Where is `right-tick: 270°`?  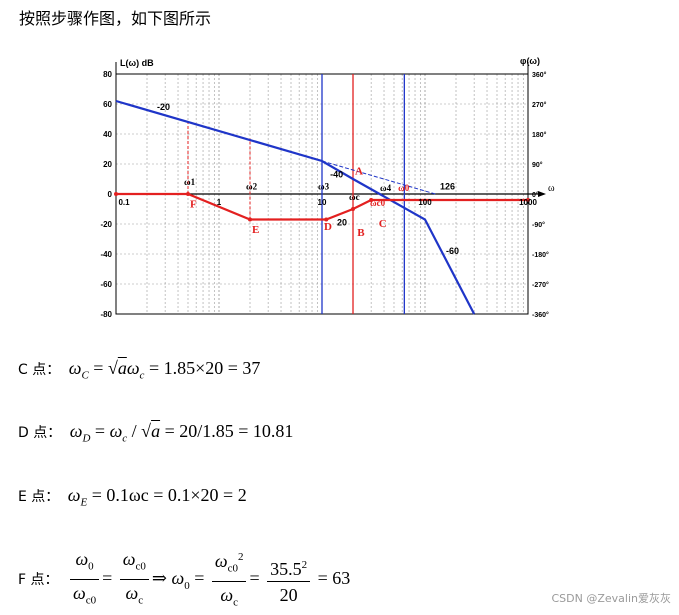 right-tick: 270° is located at coordinates (539, 105).